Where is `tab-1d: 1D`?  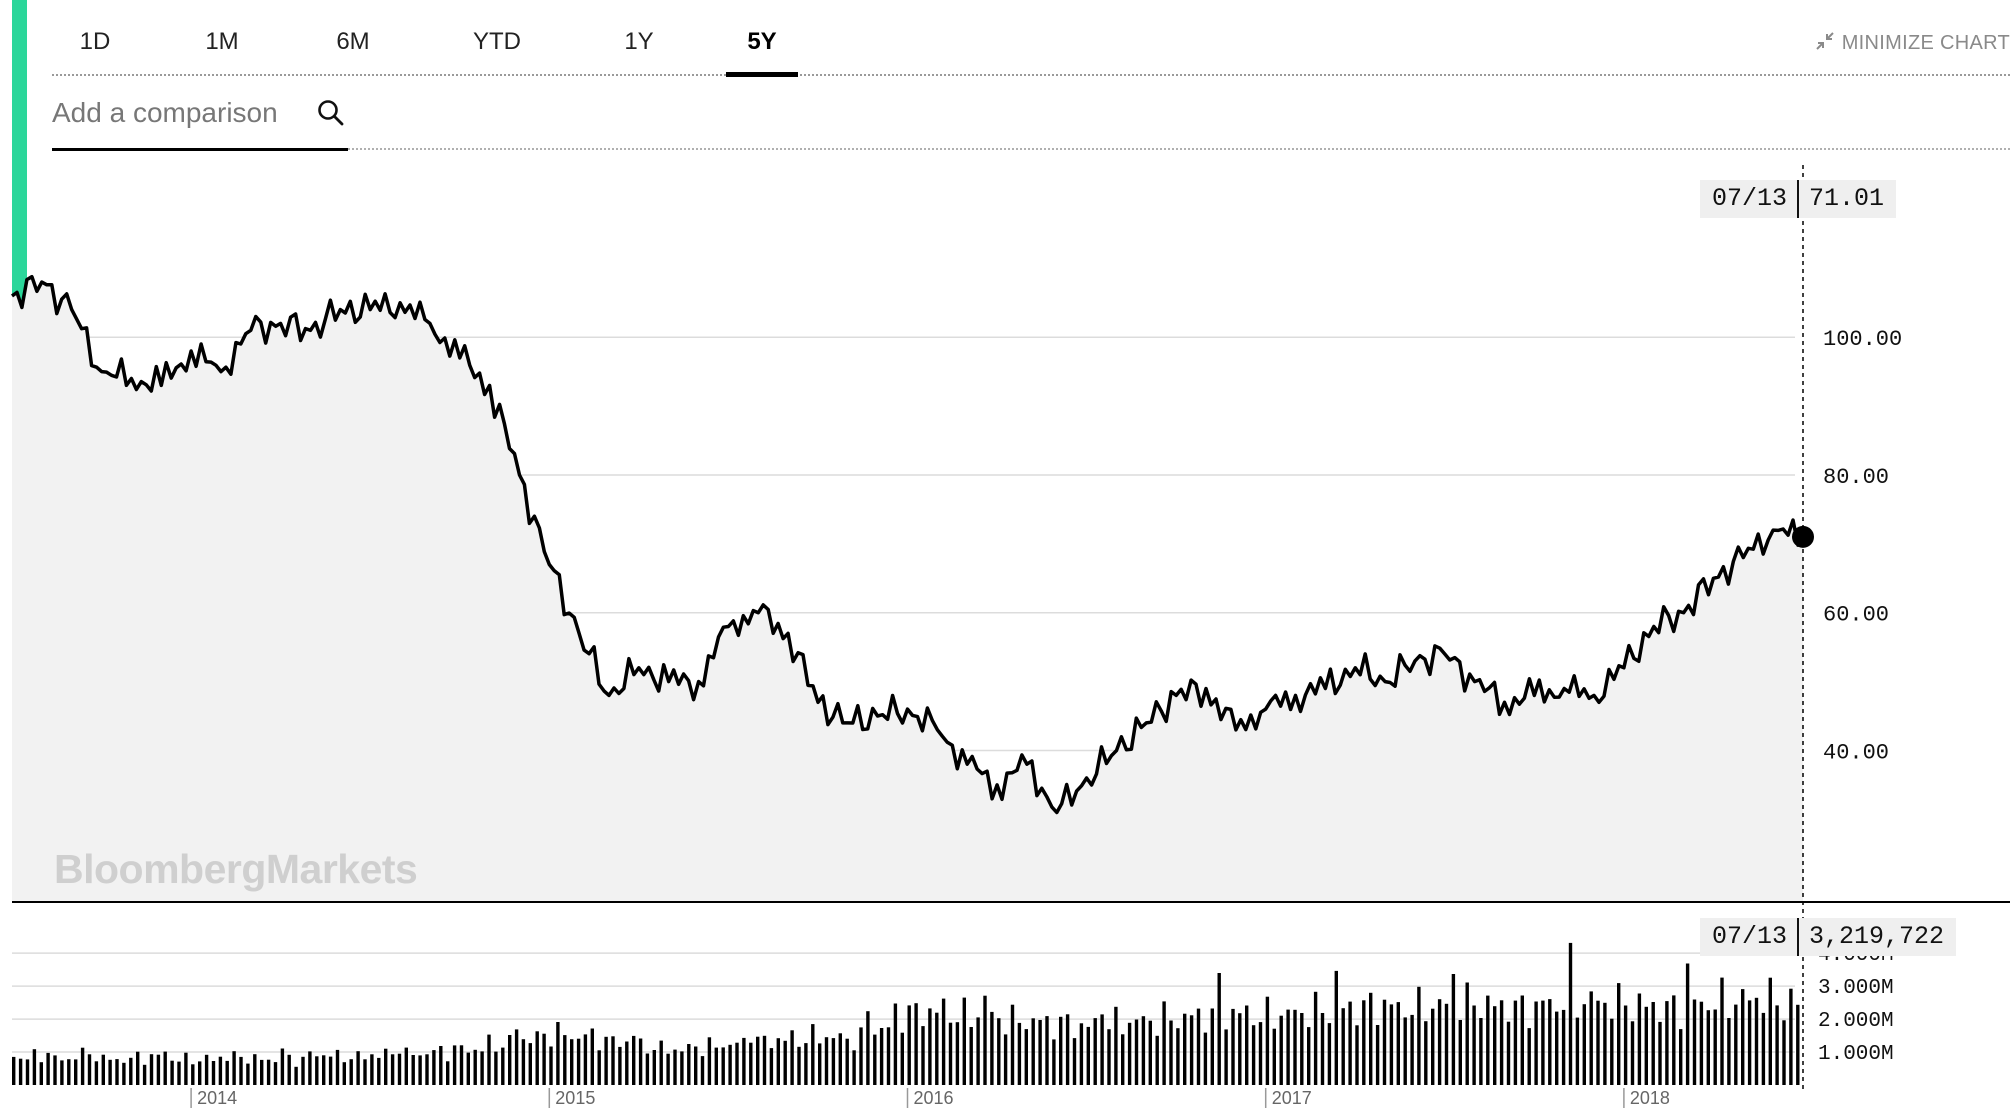 tab-1d: 1D is located at coordinates (95, 41).